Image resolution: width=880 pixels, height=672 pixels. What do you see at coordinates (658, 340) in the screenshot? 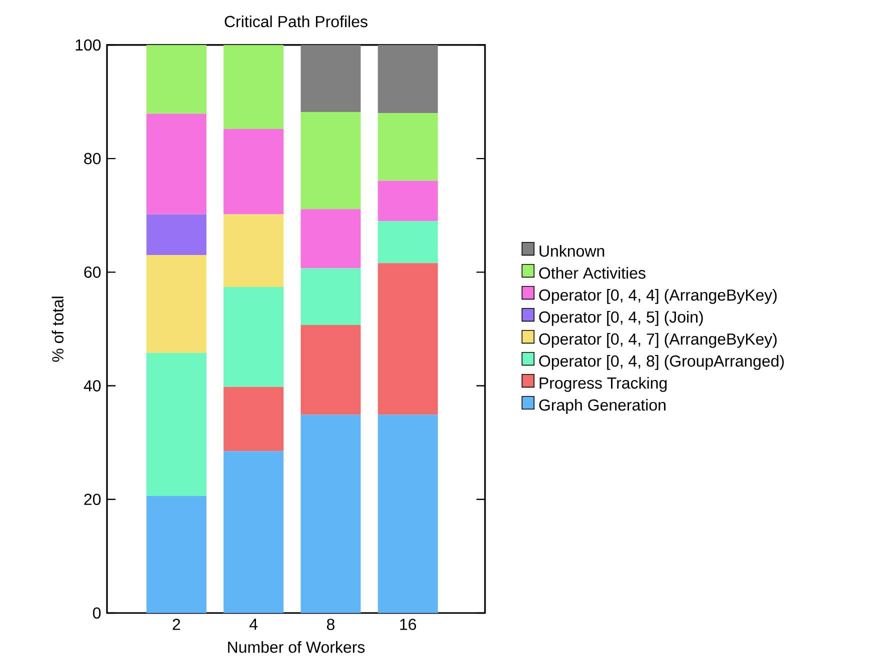
I see `legend-label: Operator [0, 4, 7] (ArrangeByKey)` at bounding box center [658, 340].